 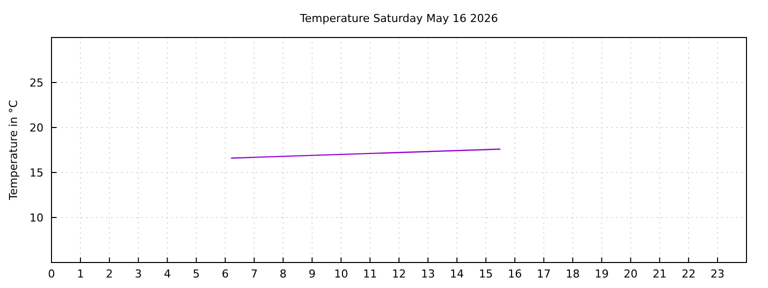 What do you see at coordinates (196, 274) in the screenshot?
I see `x-tick-label: 5` at bounding box center [196, 274].